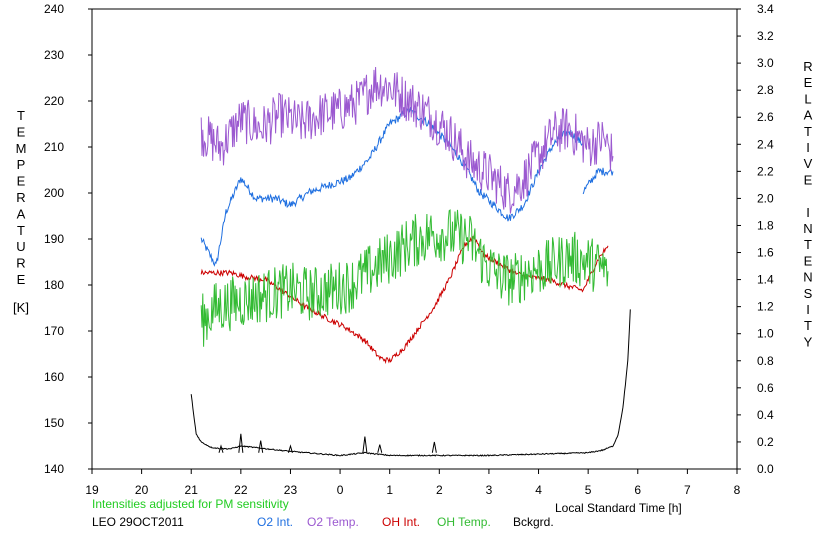 The image size is (828, 535). What do you see at coordinates (68, 239) in the screenshot?
I see `left-axis: 140 150 160 170 180 190 200 210 220 230 240` at bounding box center [68, 239].